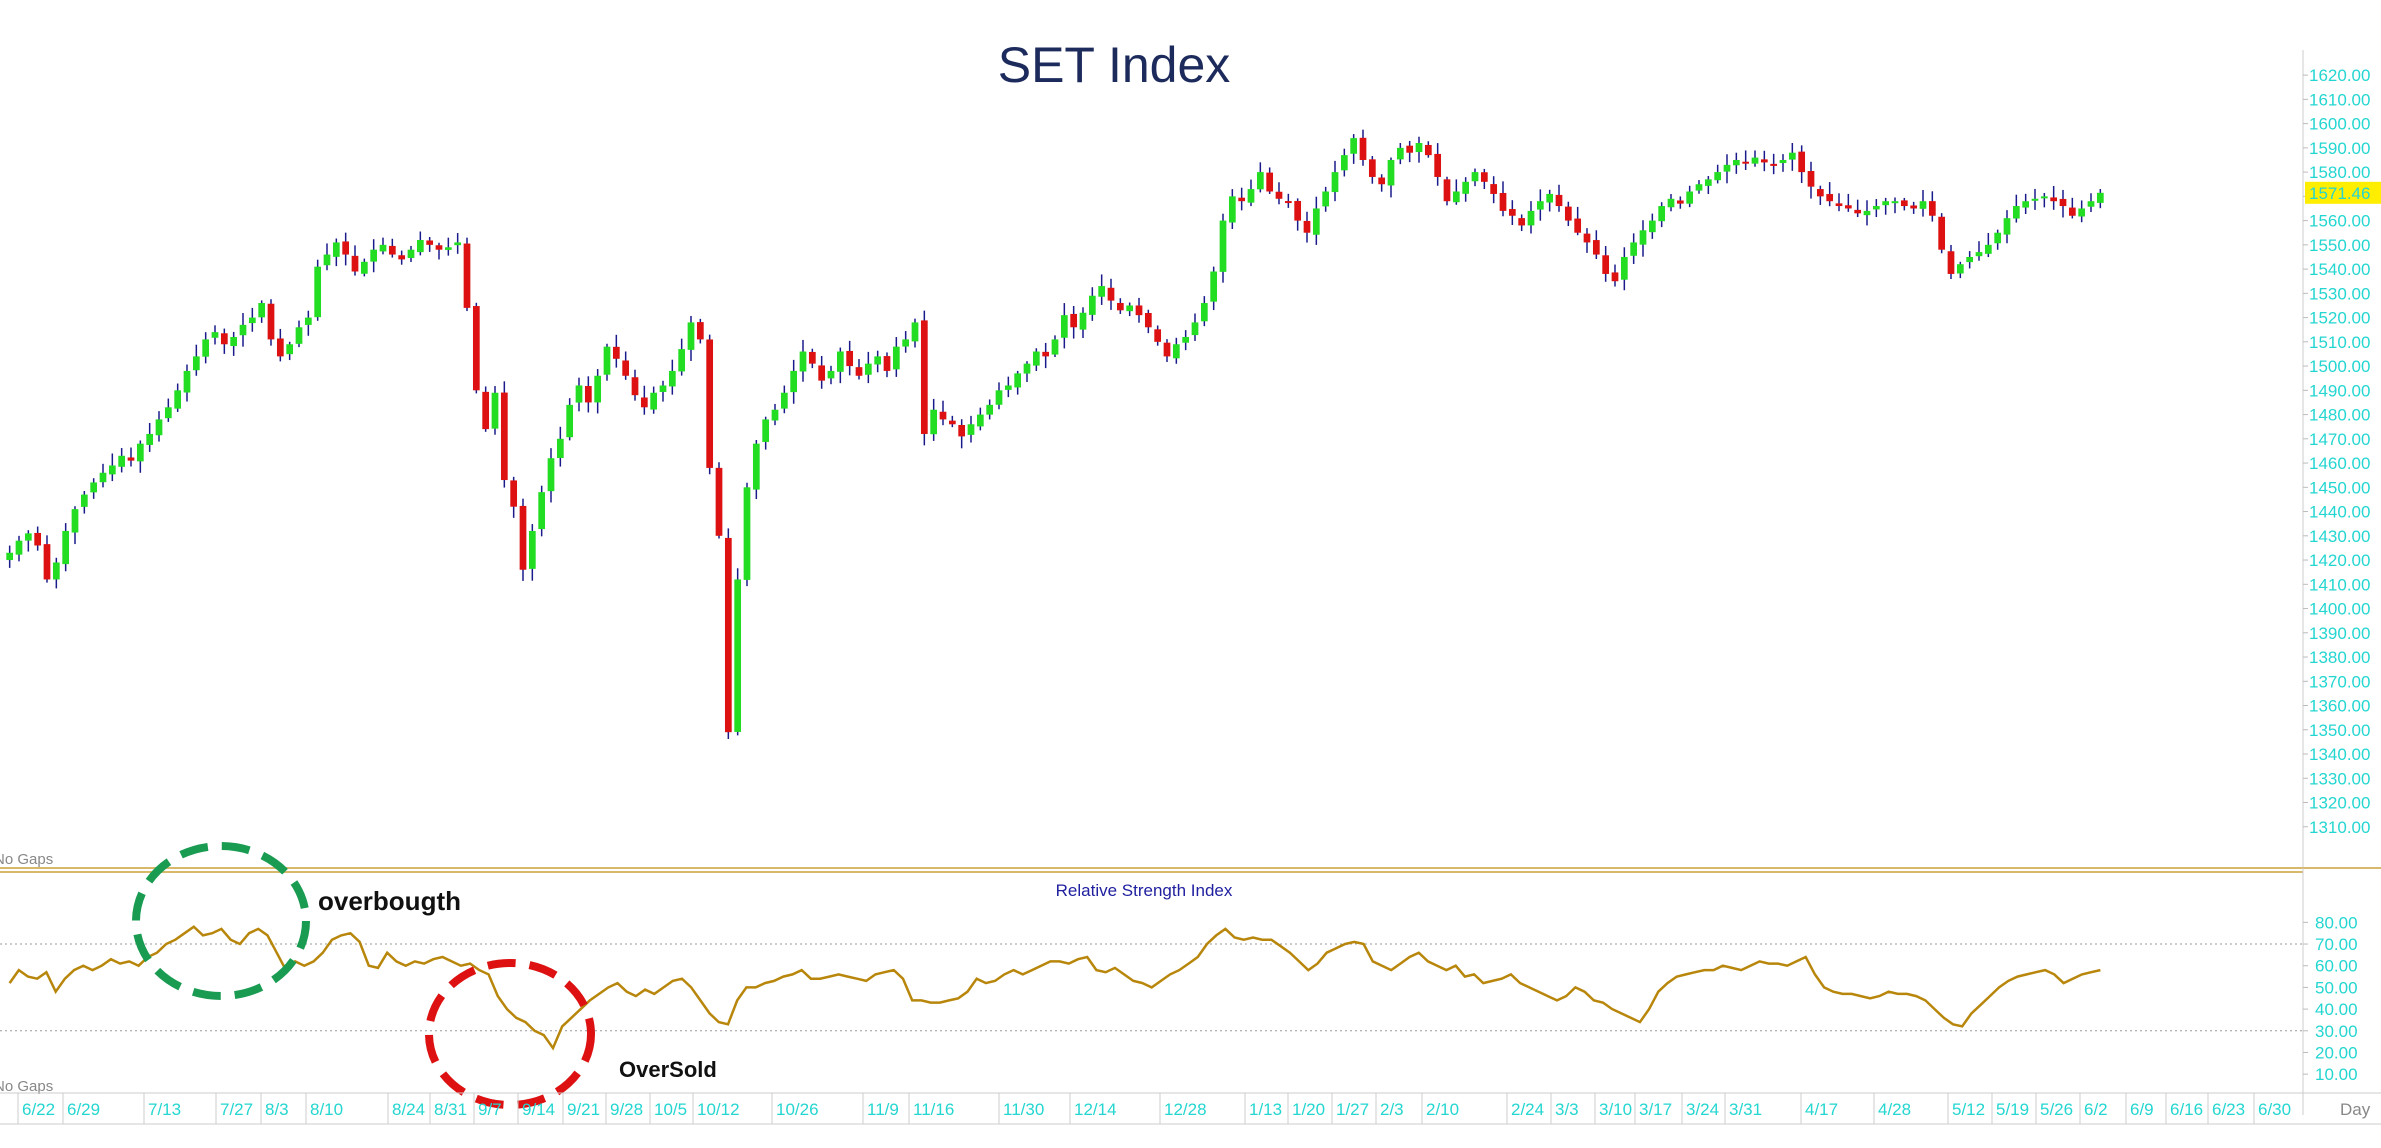 This screenshot has width=2381, height=1148. What do you see at coordinates (668, 1069) in the screenshot?
I see `oversold-label: OverSold` at bounding box center [668, 1069].